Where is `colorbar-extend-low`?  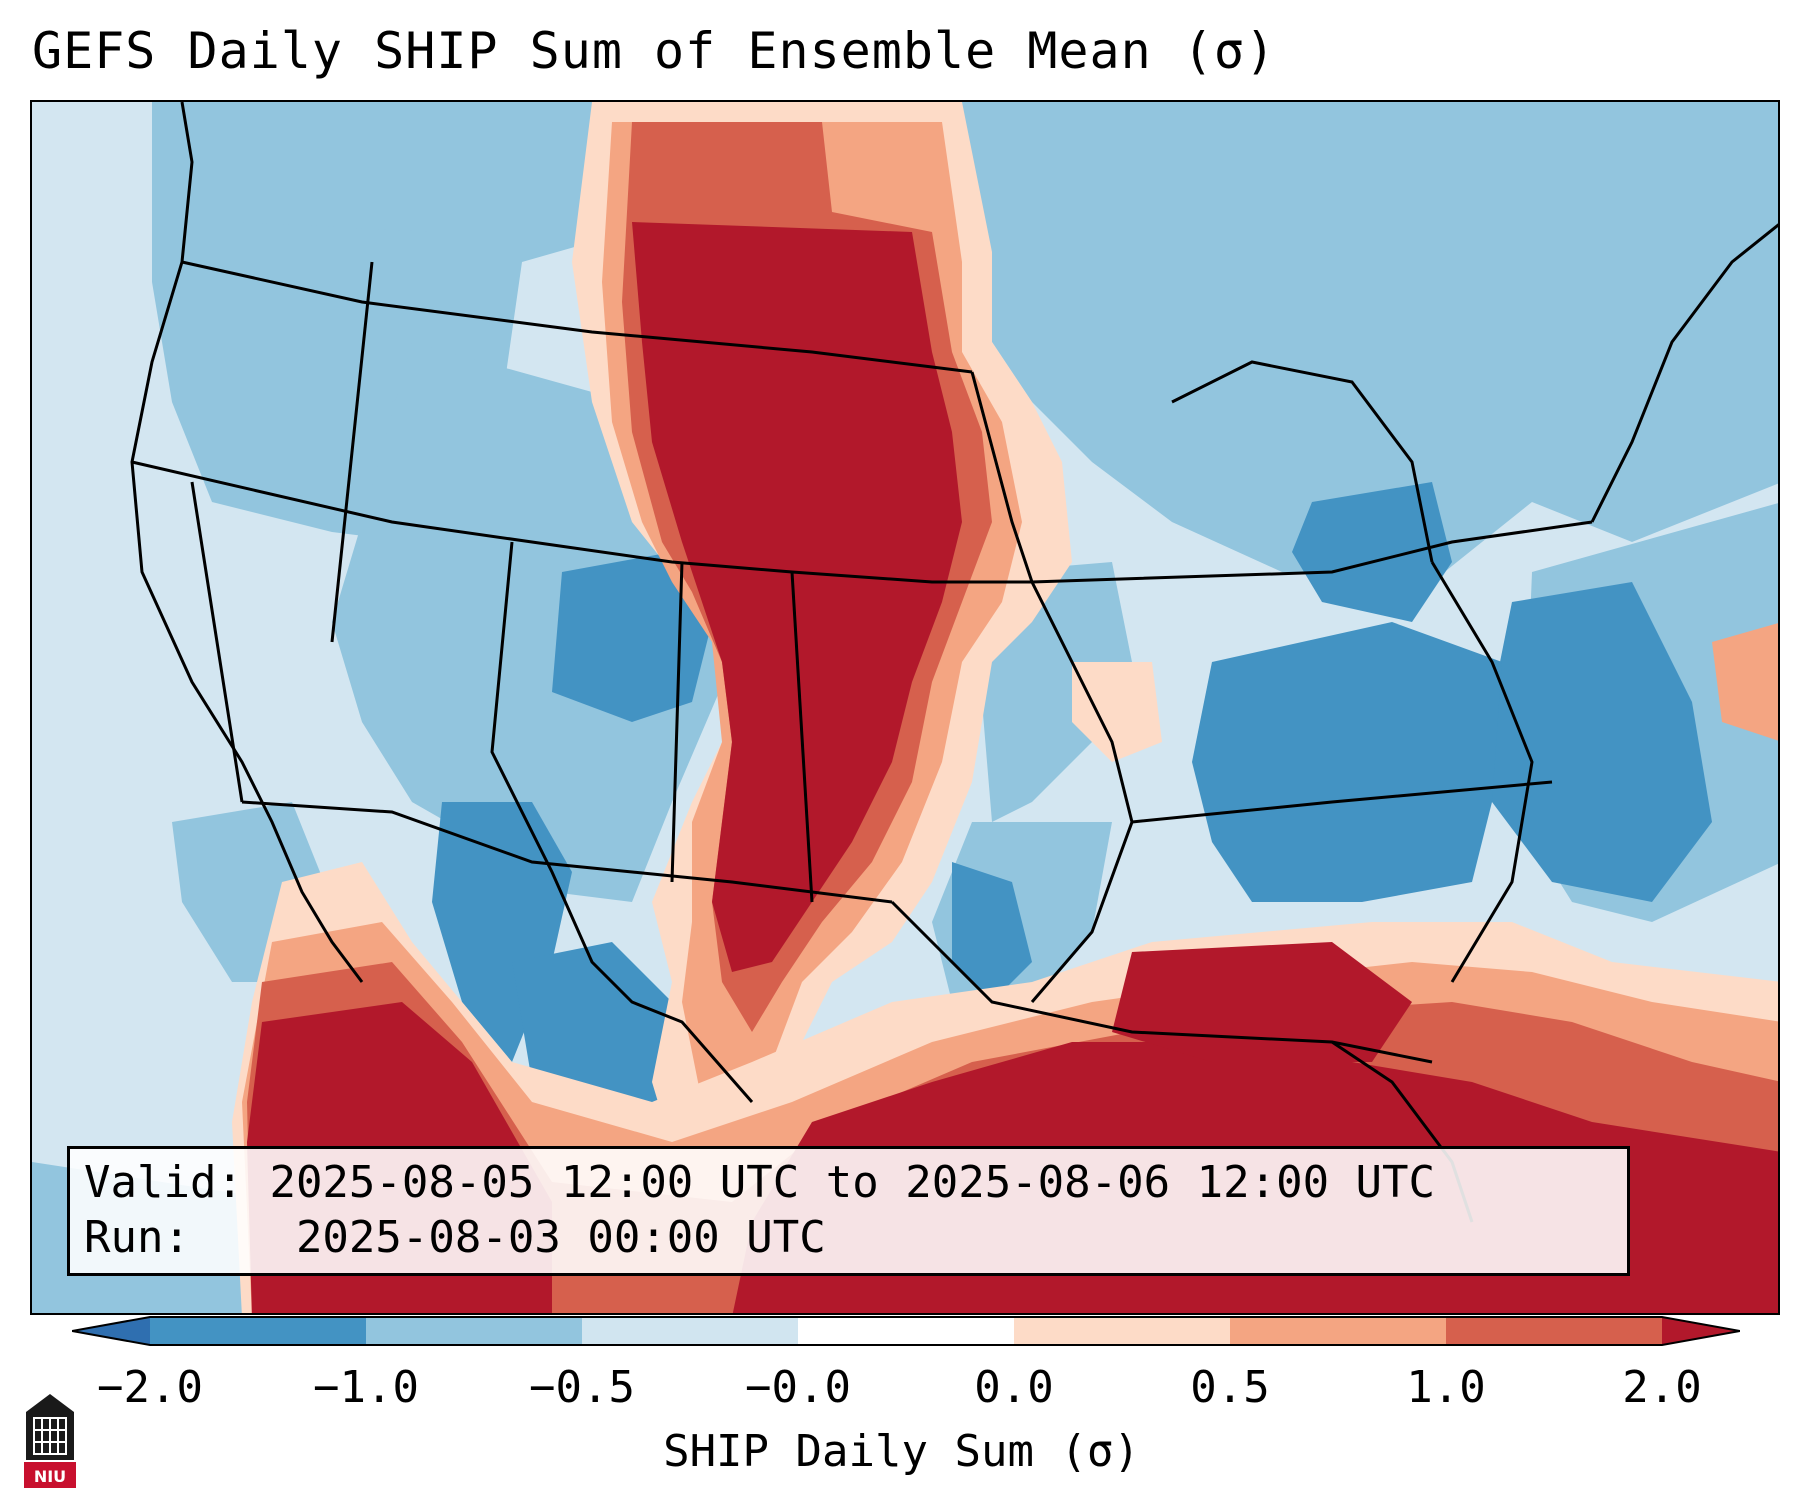 colorbar-extend-low is located at coordinates (111, 1331).